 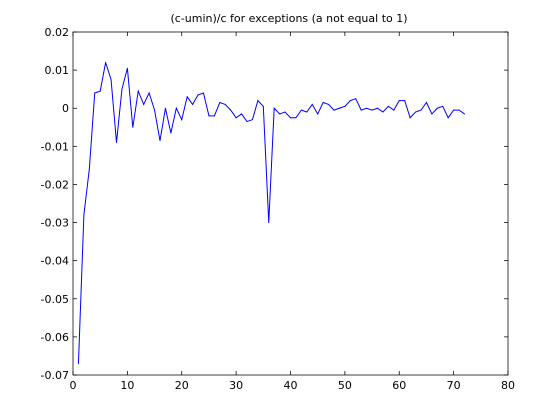 What do you see at coordinates (57, 32) in the screenshot?
I see `y-tick-label: 0.02` at bounding box center [57, 32].